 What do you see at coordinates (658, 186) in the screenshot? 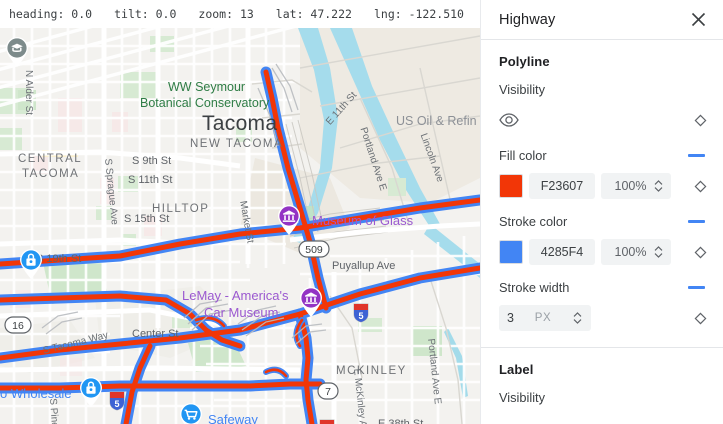
I see `fill-opacity-stepper-icon` at bounding box center [658, 186].